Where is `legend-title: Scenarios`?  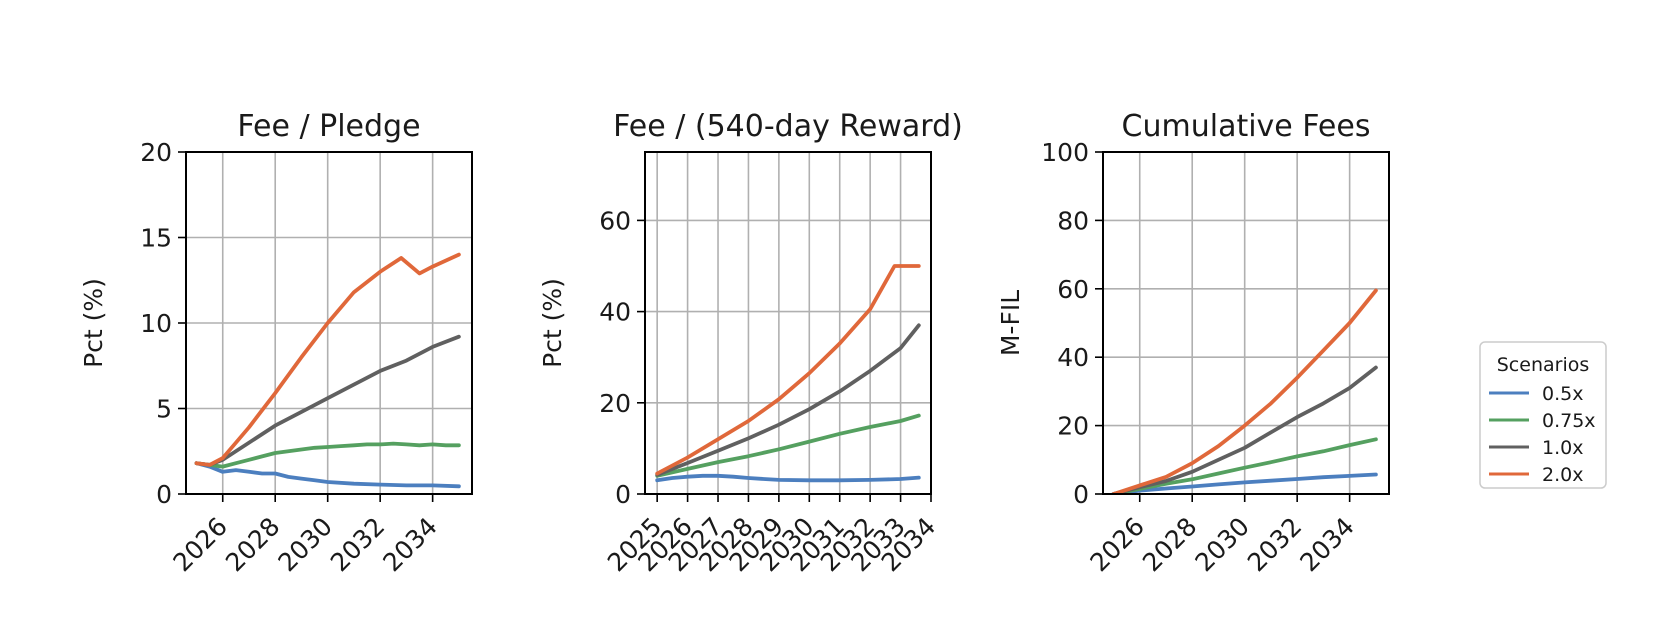
legend-title: Scenarios is located at coordinates (1543, 365).